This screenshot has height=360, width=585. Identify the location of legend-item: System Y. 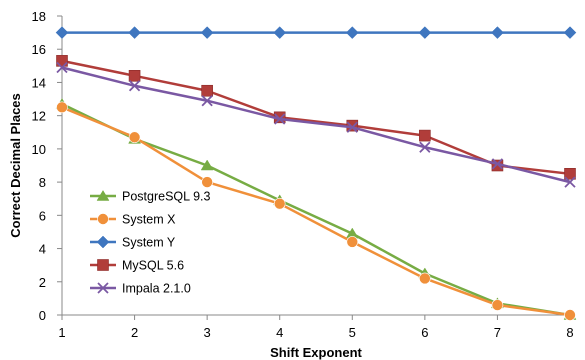
(133, 243).